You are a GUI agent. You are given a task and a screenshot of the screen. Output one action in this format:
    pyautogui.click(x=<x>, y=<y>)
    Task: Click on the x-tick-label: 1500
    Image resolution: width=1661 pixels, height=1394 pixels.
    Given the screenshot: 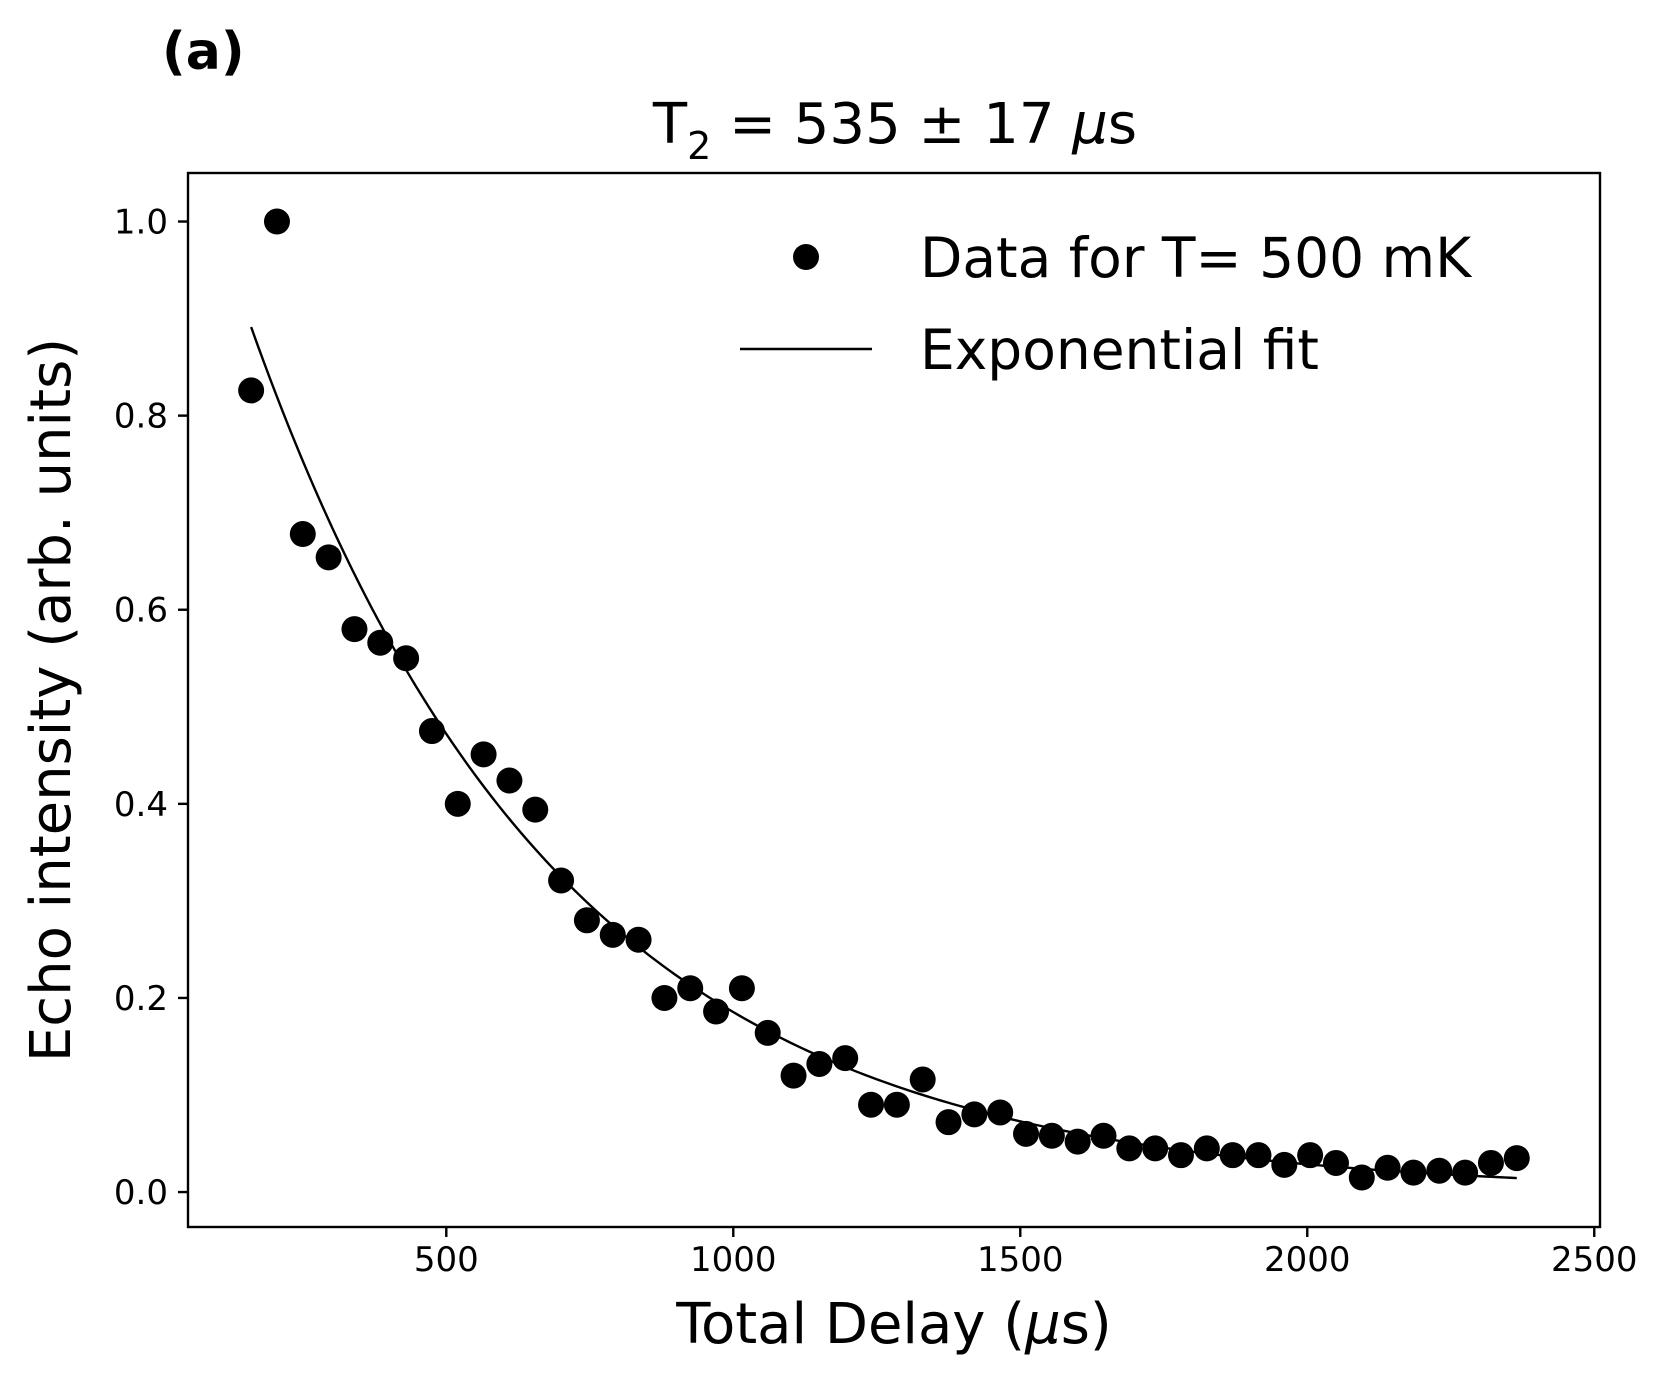 What is the action you would take?
    pyautogui.click(x=1020, y=1260)
    